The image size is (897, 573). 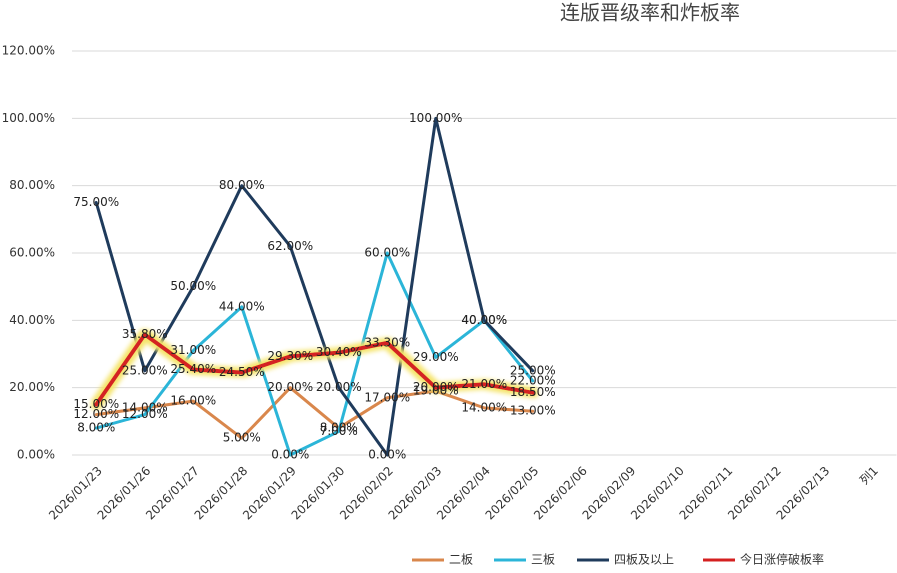 I want to click on legend: 二板 三板 四板及以上 今日涨停破板率, so click(x=618, y=559).